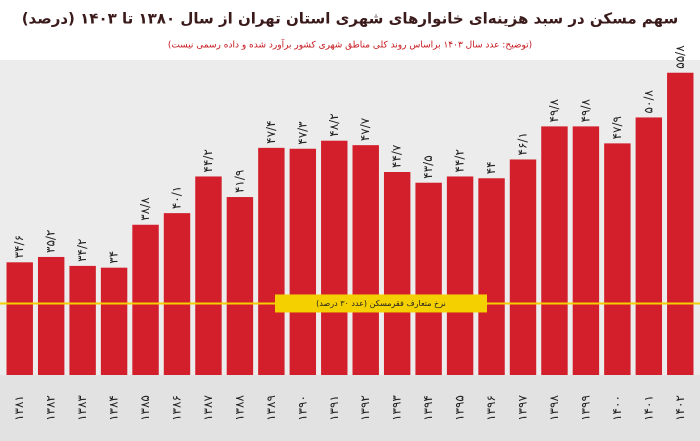 The image size is (700, 441). What do you see at coordinates (114, 257) in the screenshot?
I see `value-label: ۳۴` at bounding box center [114, 257].